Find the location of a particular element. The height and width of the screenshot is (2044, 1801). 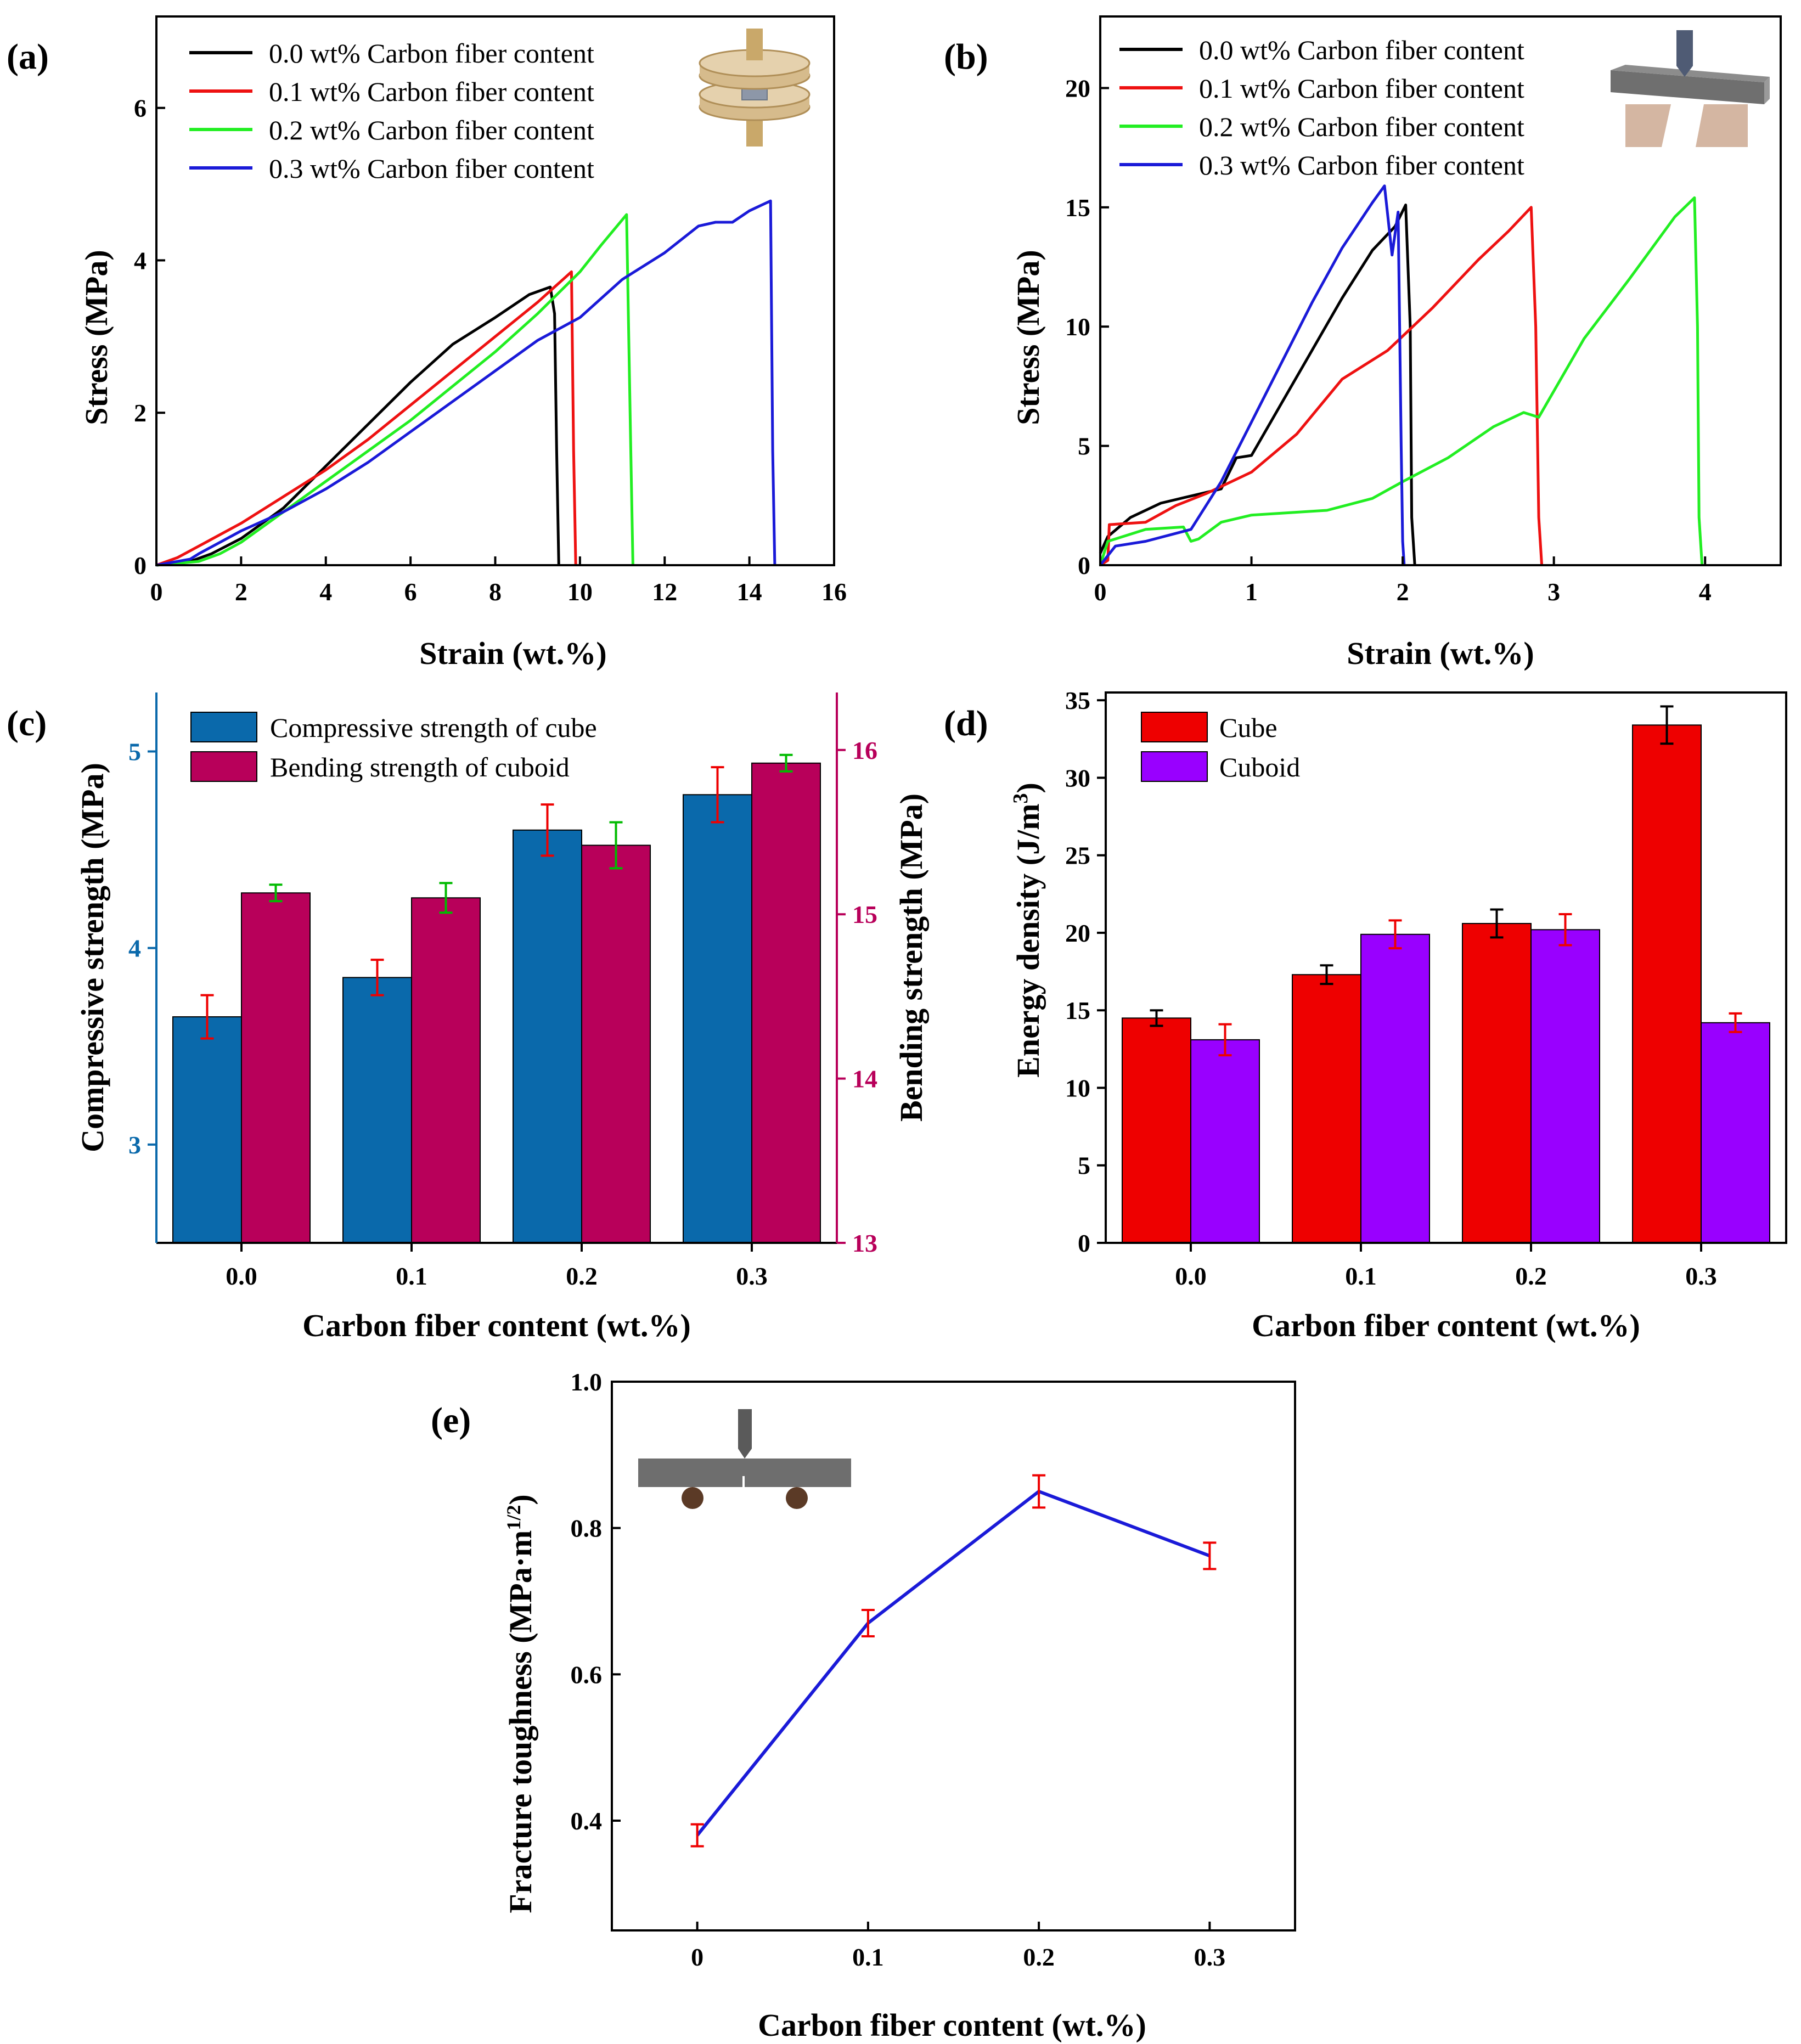

panel-e-y-axis-title-exponent: 1/2 is located at coordinates (514, 1517).